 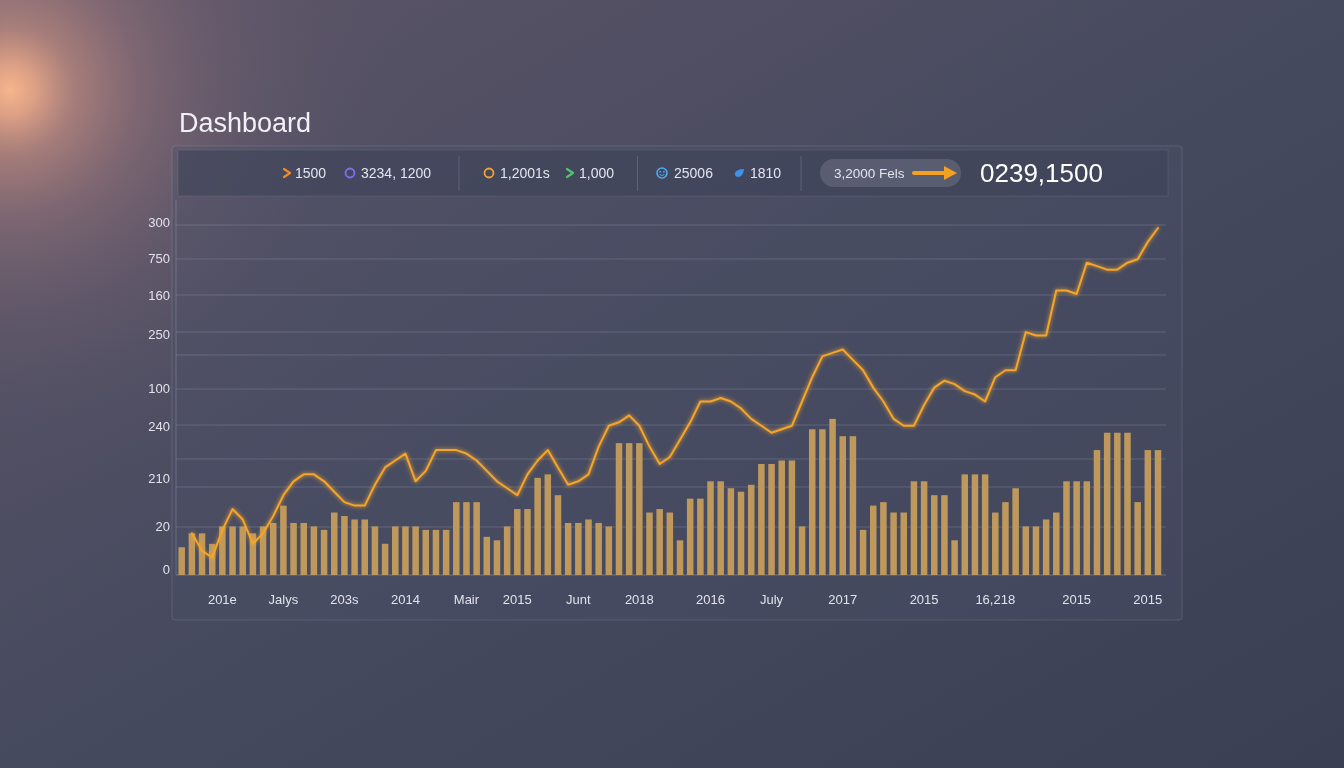 I want to click on x-tick-label: 2018, so click(x=639, y=599).